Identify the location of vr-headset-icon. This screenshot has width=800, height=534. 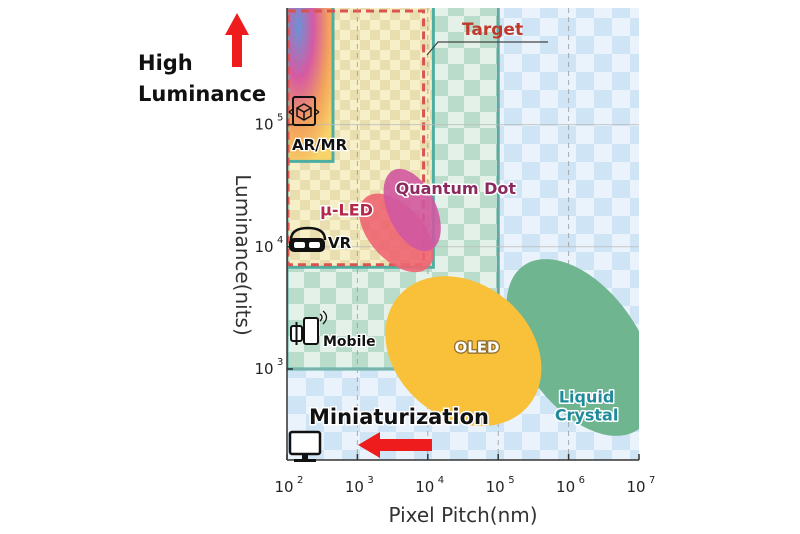
(308, 239).